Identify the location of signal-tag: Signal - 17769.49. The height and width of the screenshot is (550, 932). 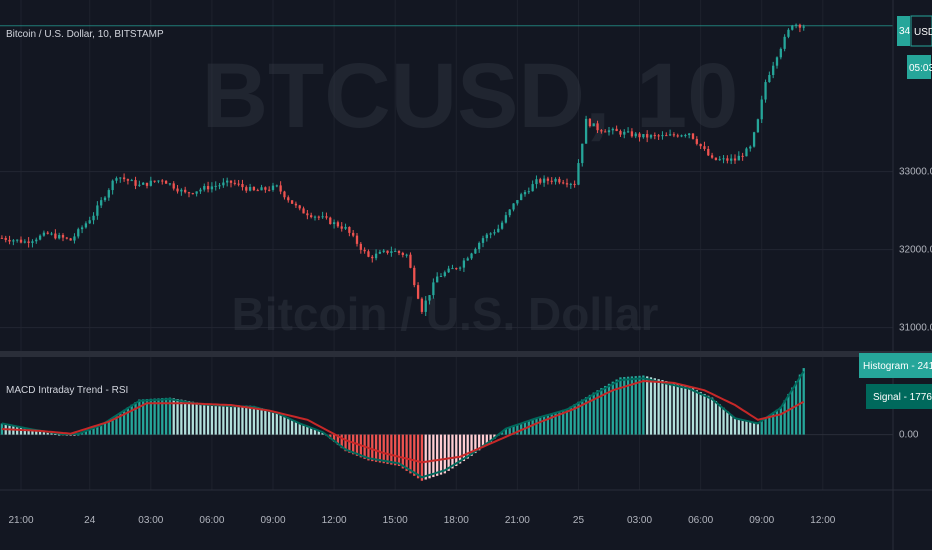
(899, 396).